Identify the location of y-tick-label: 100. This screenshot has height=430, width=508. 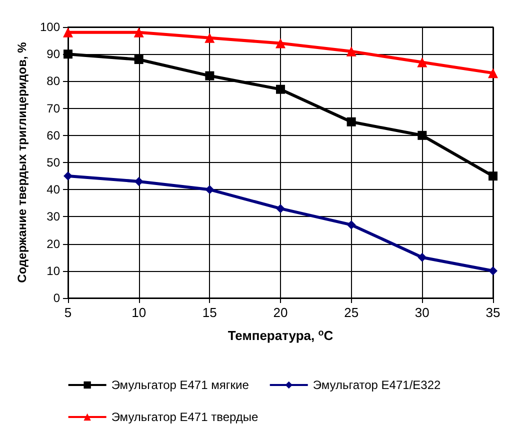
(50, 27).